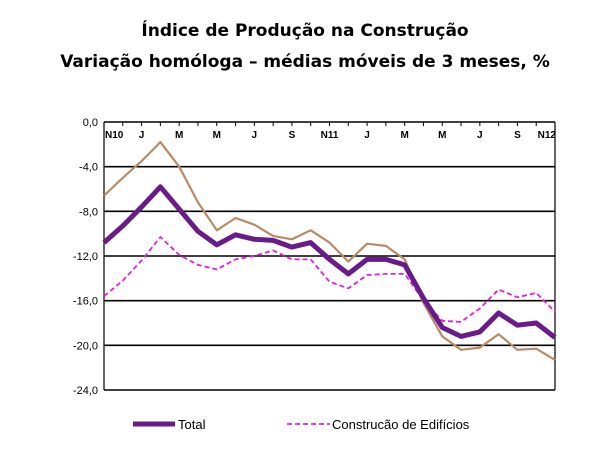 This screenshot has width=610, height=453. What do you see at coordinates (305, 31) in the screenshot?
I see `chart-title: Índice de Produção na Construção` at bounding box center [305, 31].